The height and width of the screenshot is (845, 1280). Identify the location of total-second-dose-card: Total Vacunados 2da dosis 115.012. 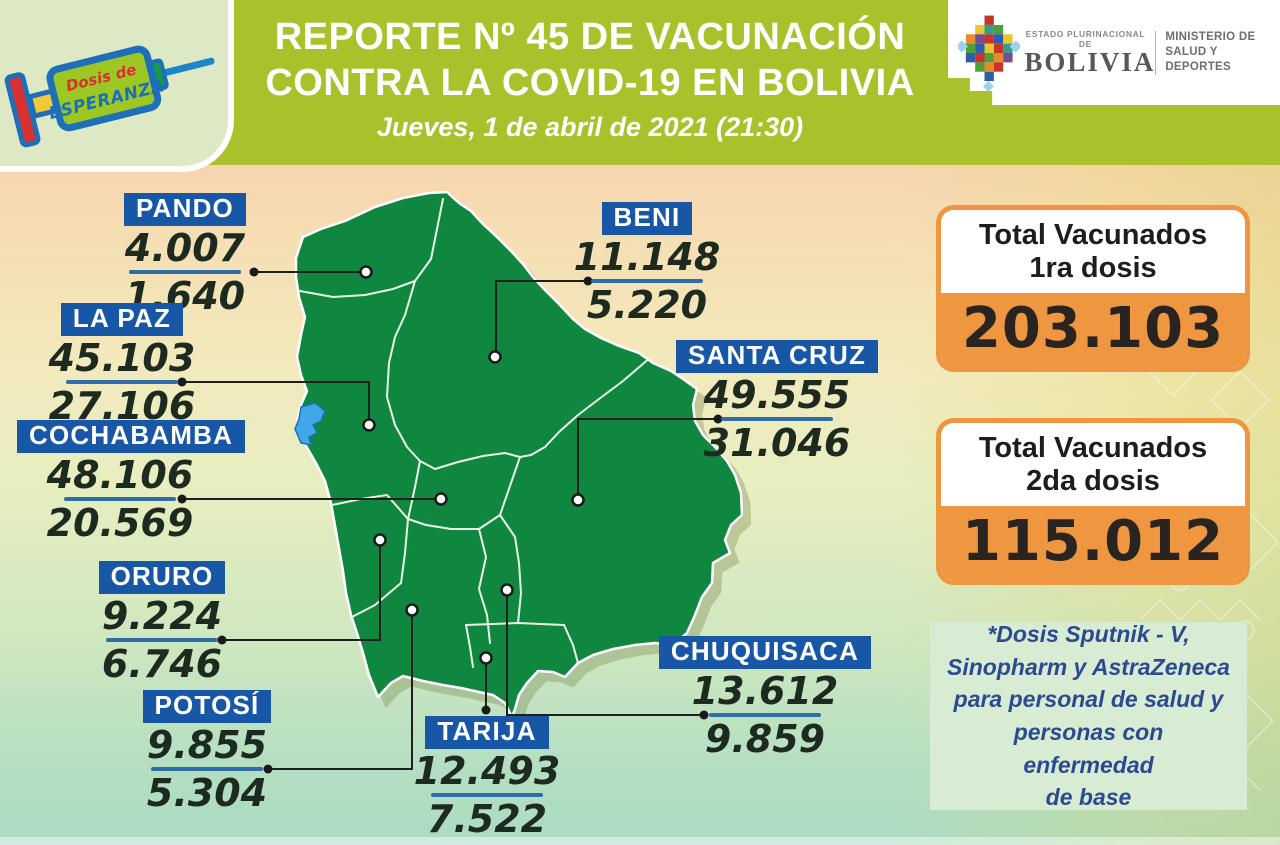
(1093, 501).